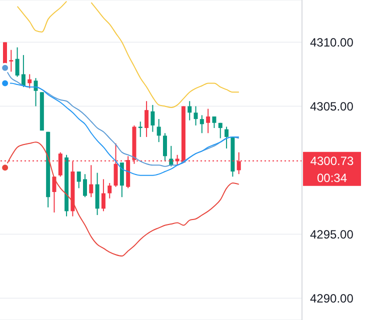 The width and height of the screenshot is (365, 320). What do you see at coordinates (332, 299) in the screenshot?
I see `y-tick-label: 4290.00` at bounding box center [332, 299].